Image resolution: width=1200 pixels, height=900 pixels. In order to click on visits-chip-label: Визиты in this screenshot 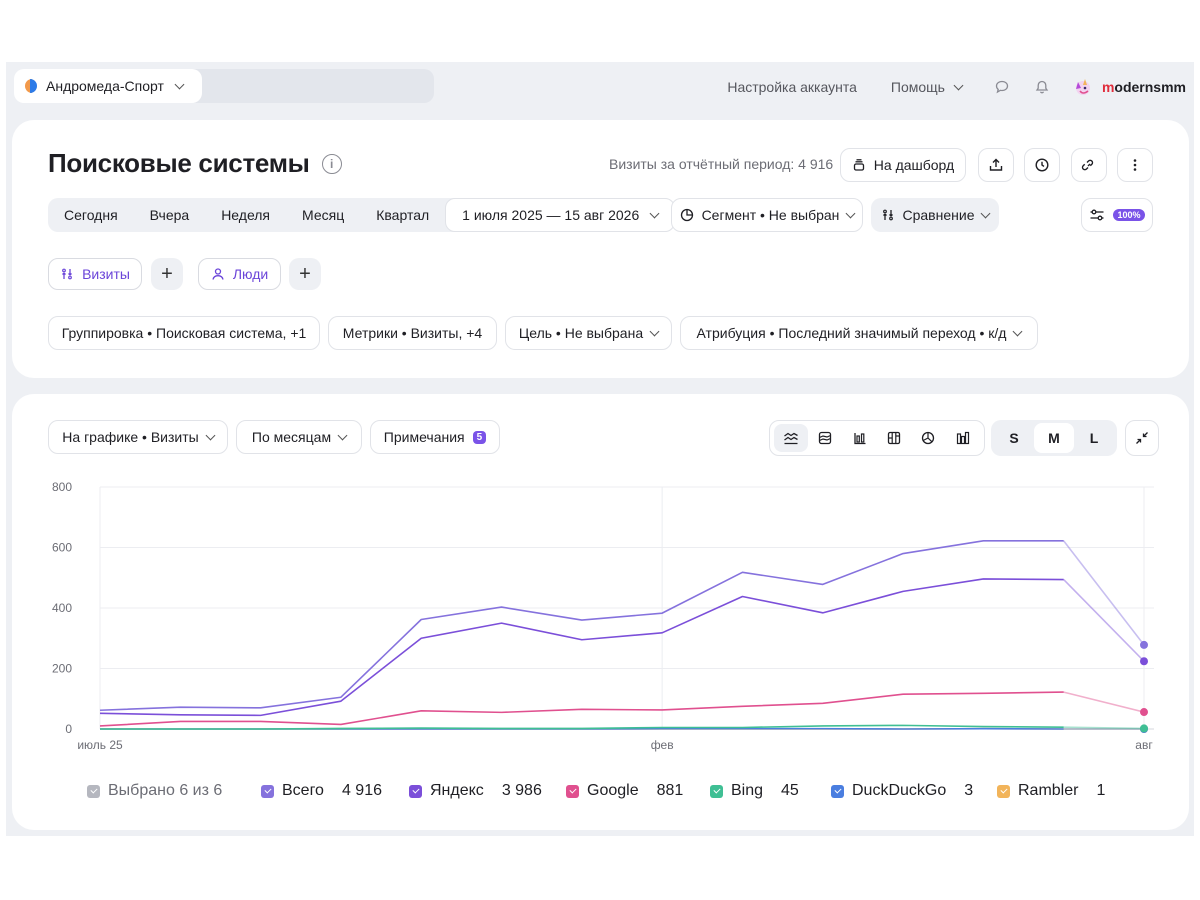, I will do `click(106, 274)`.